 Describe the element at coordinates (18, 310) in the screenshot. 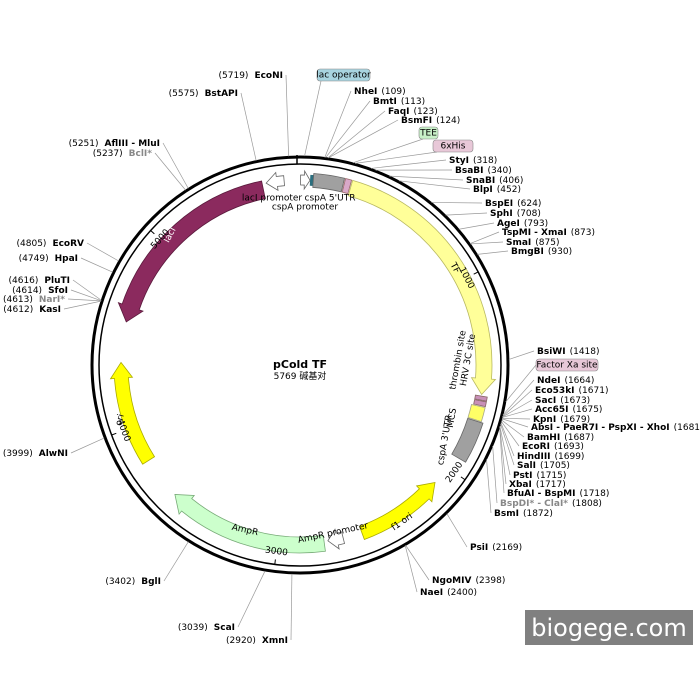

I see `site-position: (4612)` at that location.